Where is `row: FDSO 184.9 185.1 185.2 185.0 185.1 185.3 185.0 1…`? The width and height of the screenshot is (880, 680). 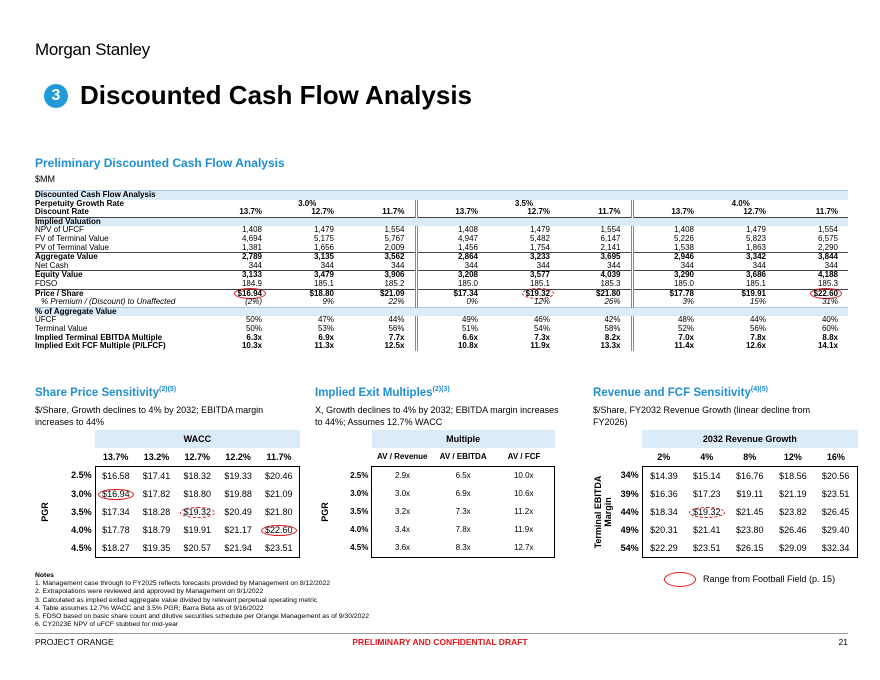 row: FDSO 184.9 185.1 185.2 185.0 185.1 185.3 185.0 1… is located at coordinates (441, 284).